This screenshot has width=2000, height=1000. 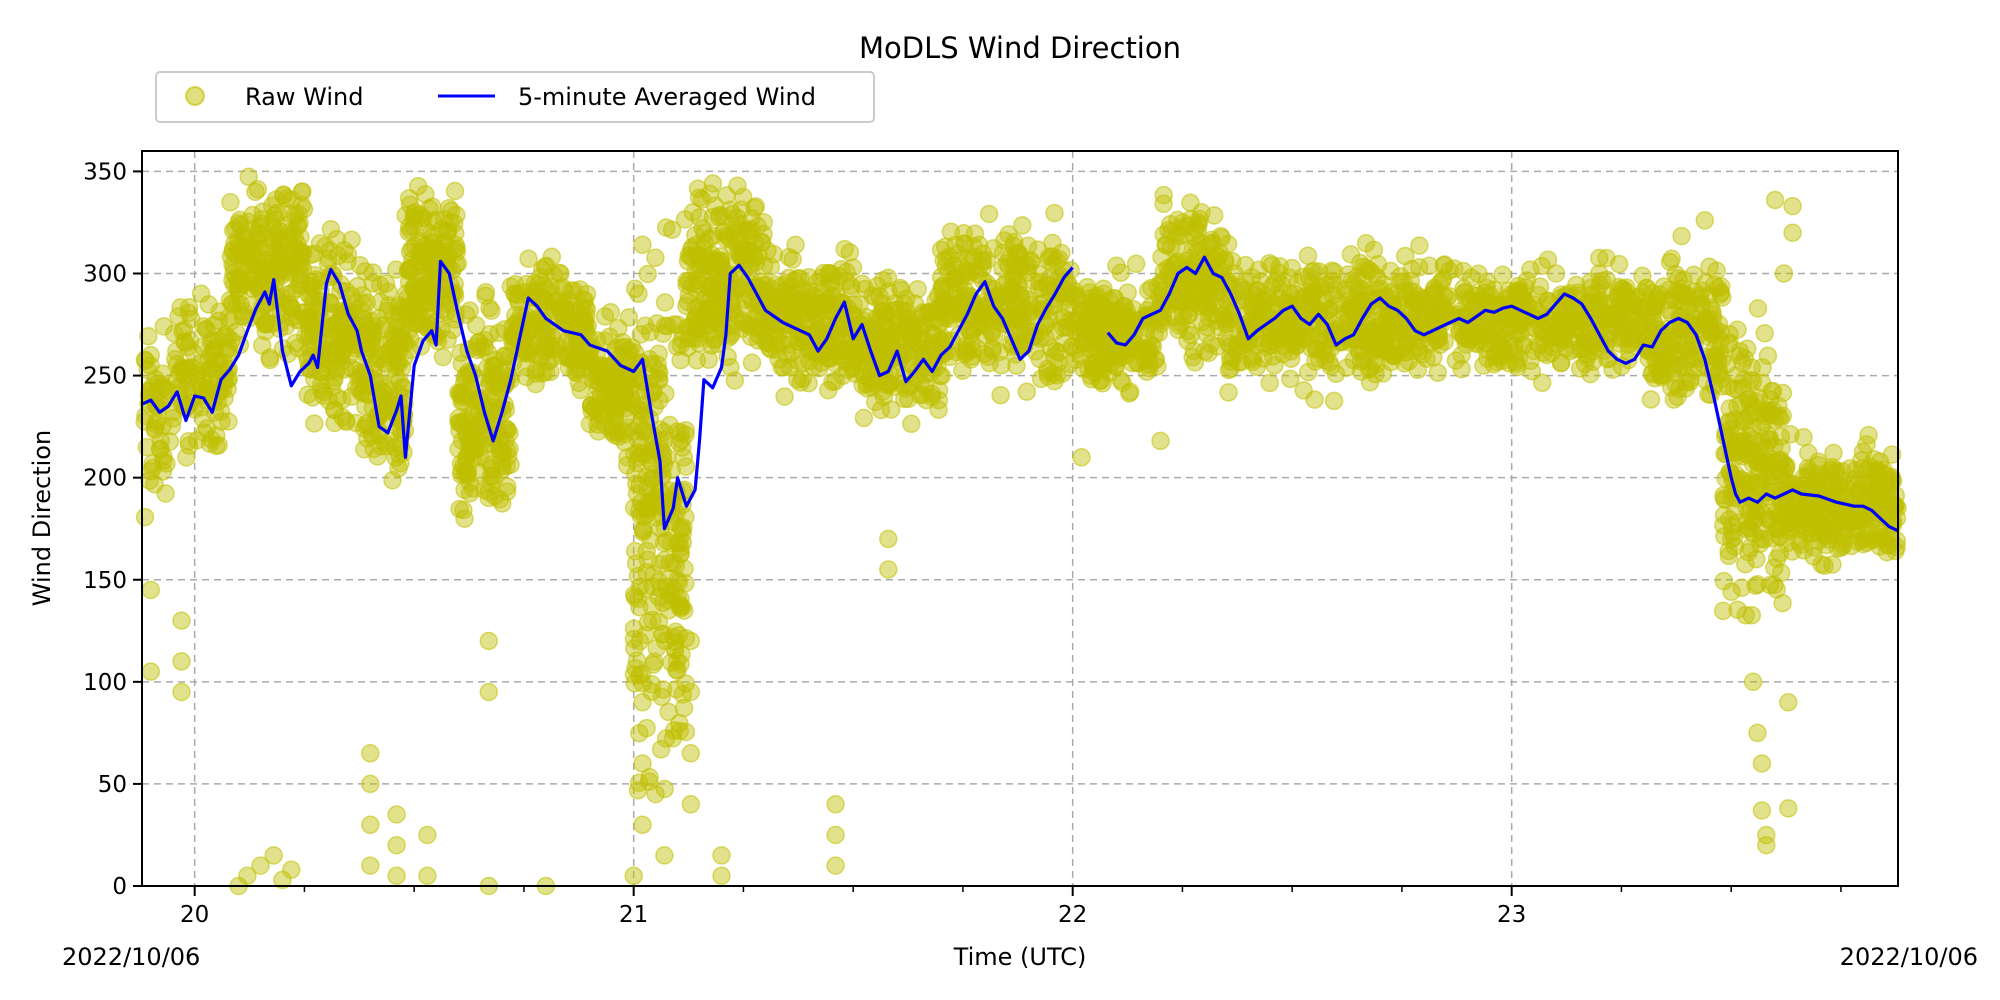 I want to click on y-tick-label: 150, so click(x=105, y=581).